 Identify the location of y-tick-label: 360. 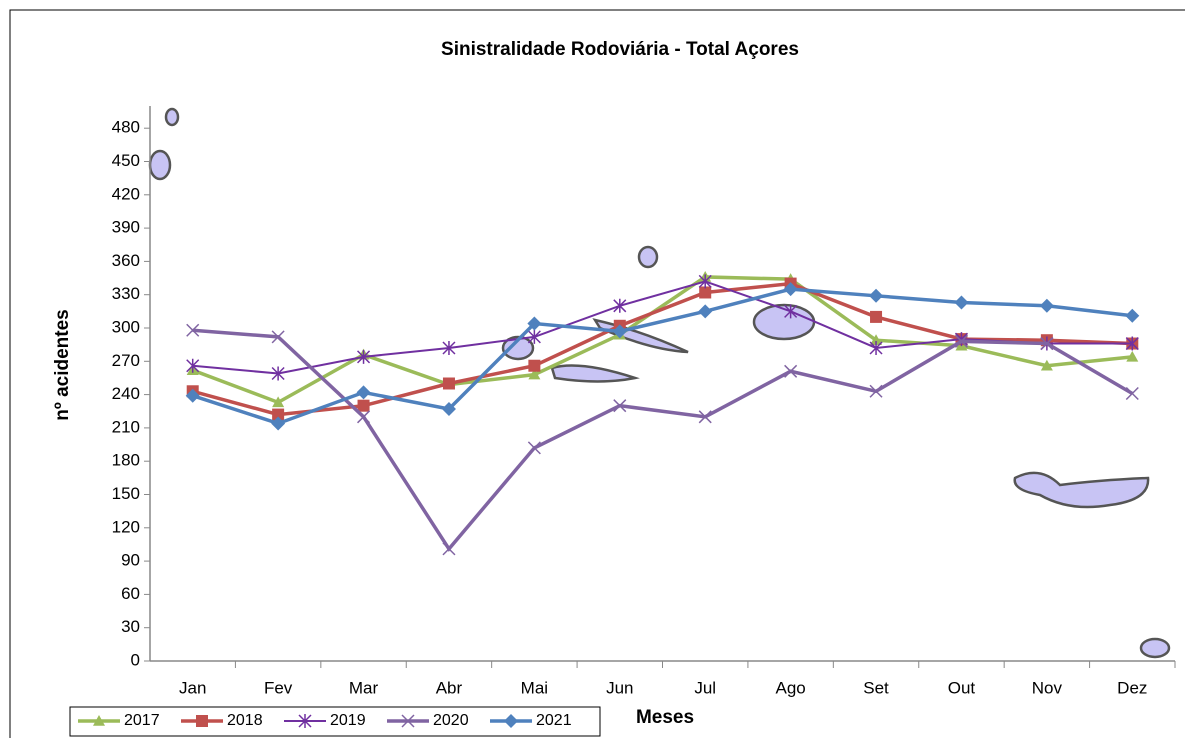
(126, 260).